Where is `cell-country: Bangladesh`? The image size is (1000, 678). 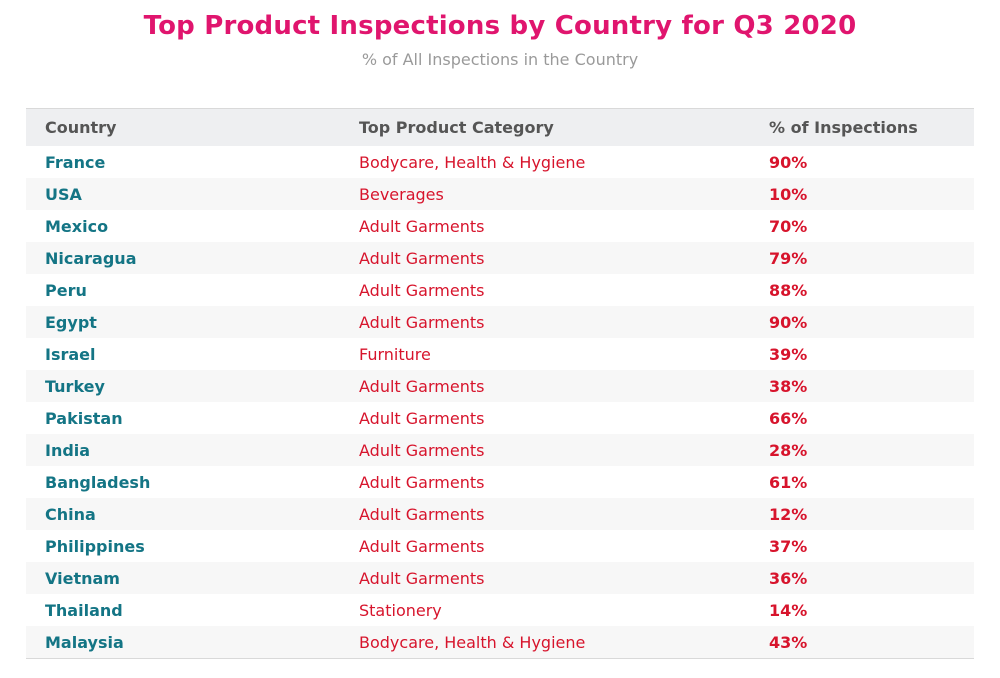 cell-country: Bangladesh is located at coordinates (98, 482).